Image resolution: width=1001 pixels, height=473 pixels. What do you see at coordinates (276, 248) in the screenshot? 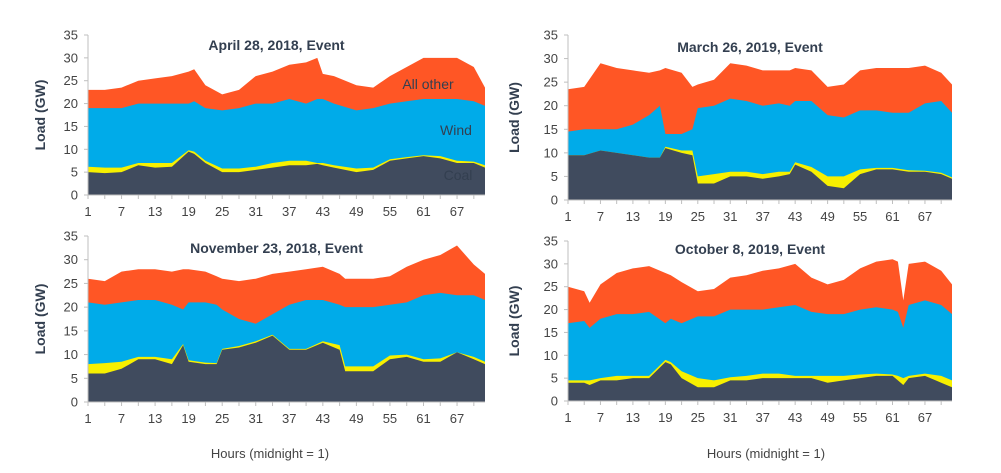
I see `chart-title: November 23, 2018, Event` at bounding box center [276, 248].